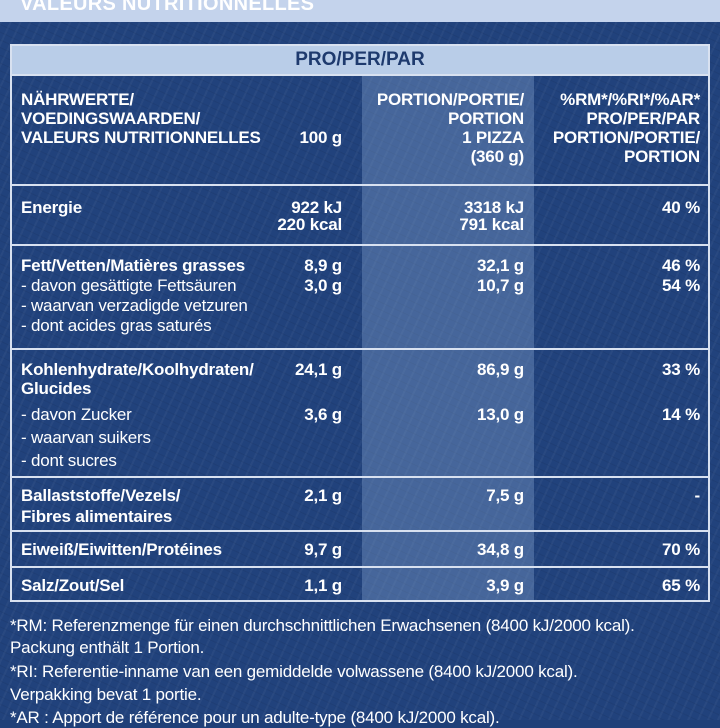 Image resolution: width=720 pixels, height=728 pixels. What do you see at coordinates (626, 137) in the screenshot?
I see `ri-header-3: PORTION/PORTIE/` at bounding box center [626, 137].